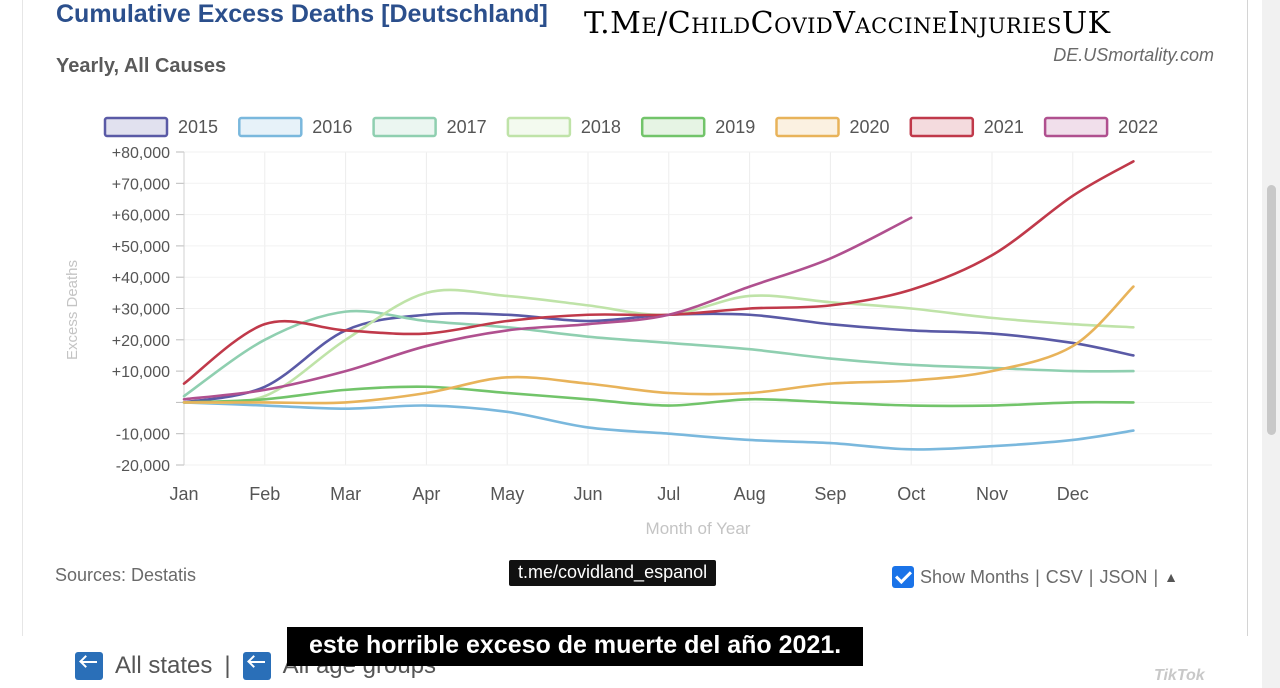 Image resolution: width=1280 pixels, height=688 pixels. I want to click on x-tick-label: Oct, so click(911, 494).